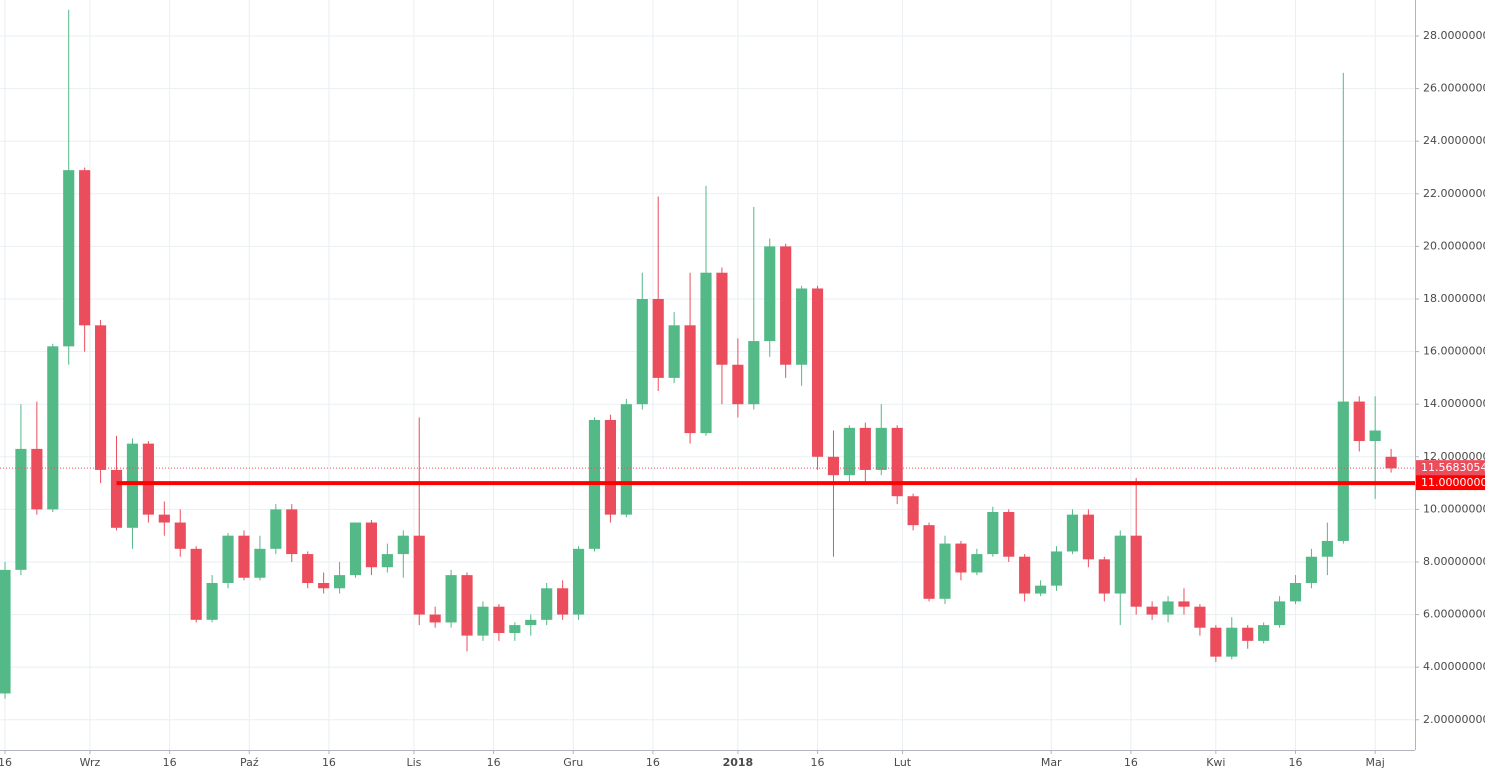  Describe the element at coordinates (1454, 298) in the screenshot. I see `y-tick-label: 18.00000000` at that location.